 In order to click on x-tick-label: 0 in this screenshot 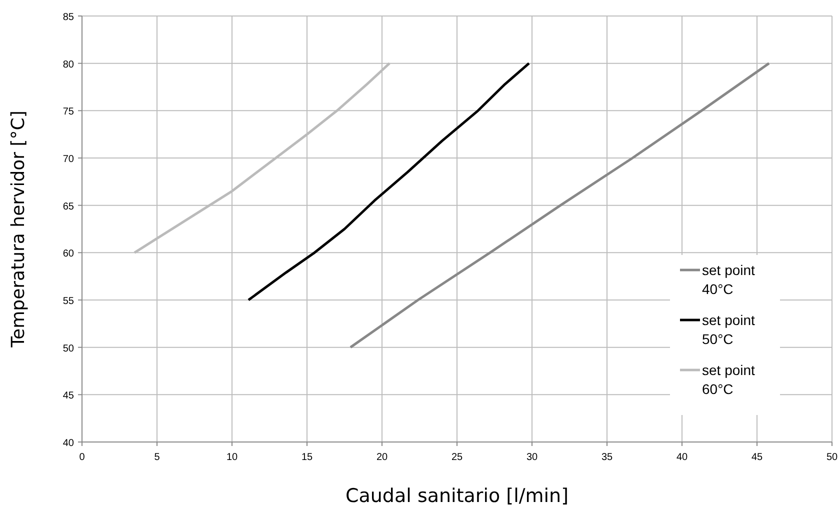, I will do `click(82, 457)`.